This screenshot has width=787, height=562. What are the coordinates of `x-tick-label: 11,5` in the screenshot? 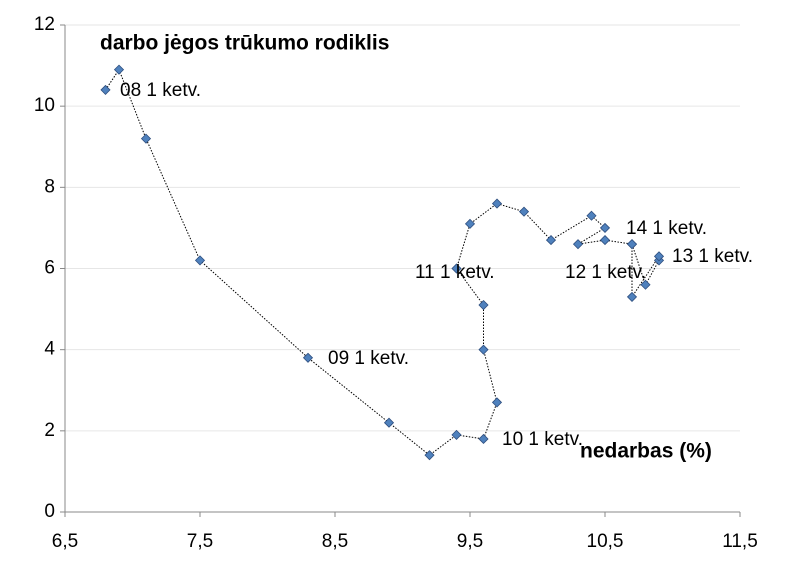 It's located at (740, 541).